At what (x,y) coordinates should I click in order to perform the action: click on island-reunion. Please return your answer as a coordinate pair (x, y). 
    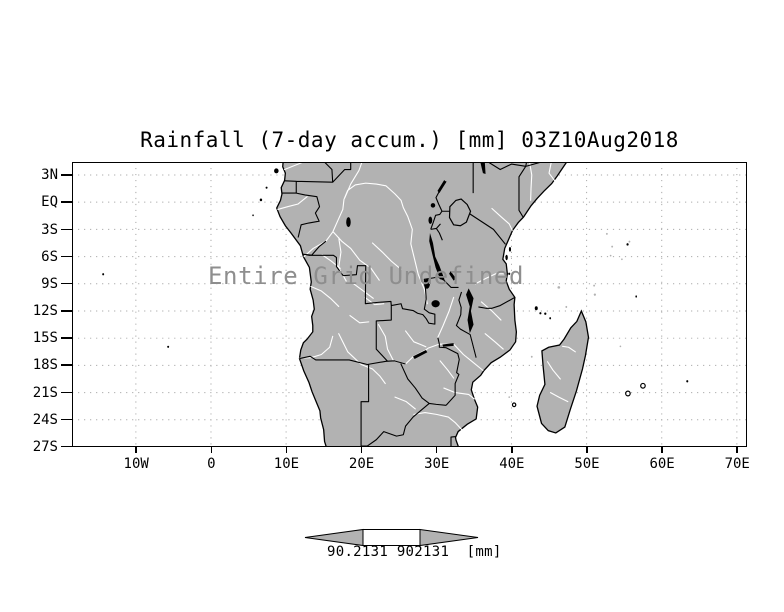
    Looking at the image, I should click on (628, 393).